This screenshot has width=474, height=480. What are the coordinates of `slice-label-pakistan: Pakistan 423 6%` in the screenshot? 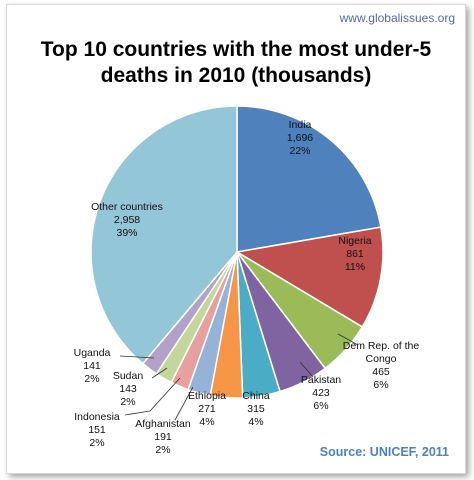 It's located at (321, 393).